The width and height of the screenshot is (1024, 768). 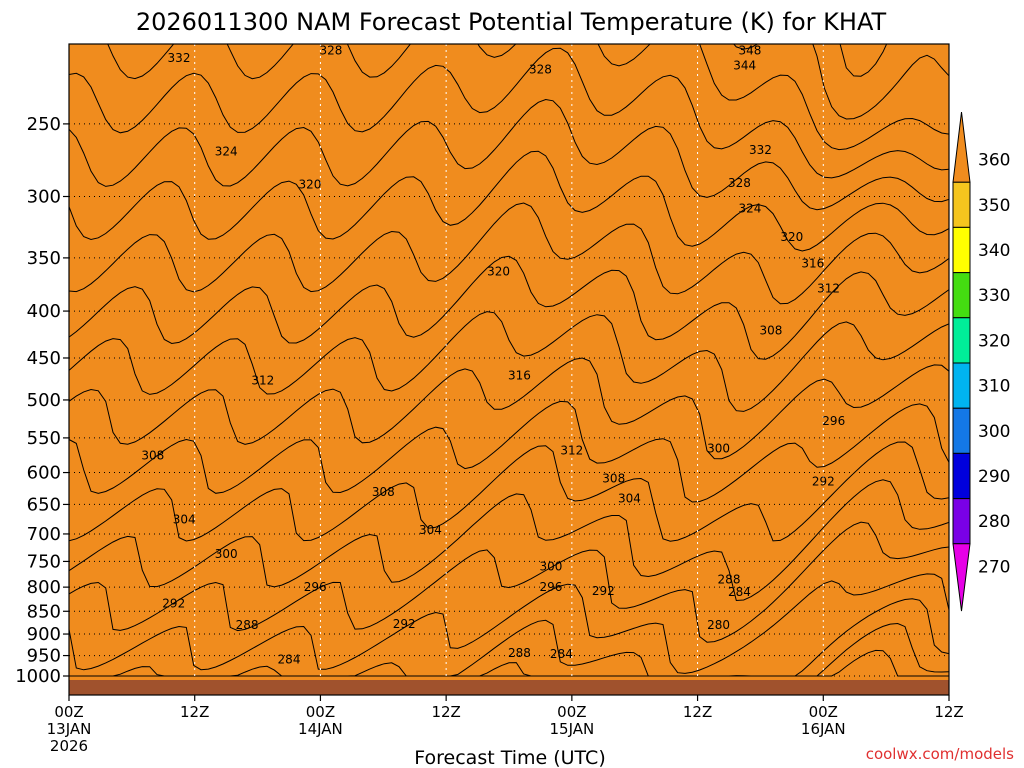 What do you see at coordinates (994, 432) in the screenshot?
I see `colorbar-tick-label: 300` at bounding box center [994, 432].